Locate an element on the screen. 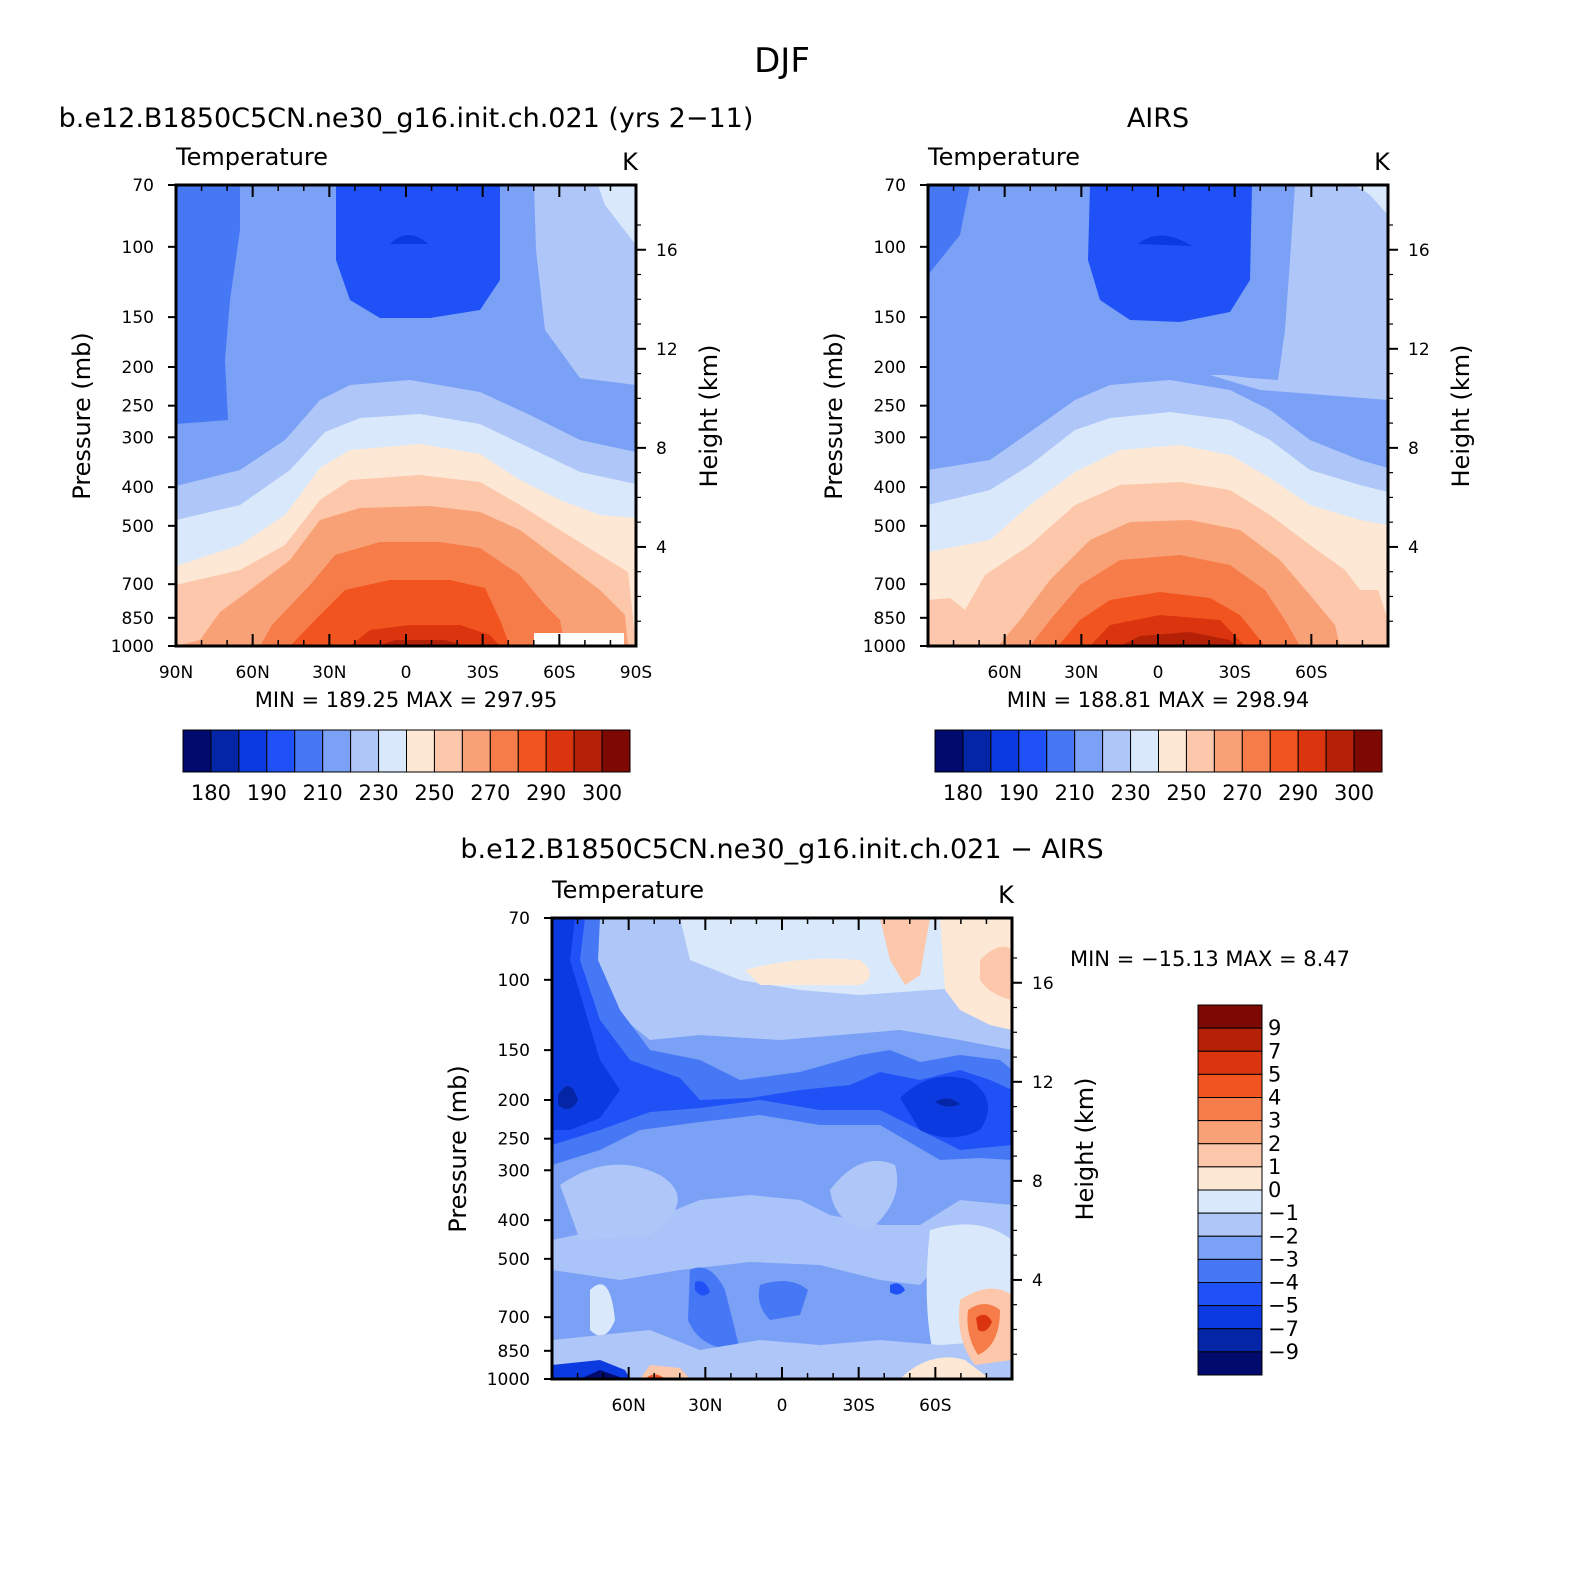 This screenshot has width=1575, height=1578. colorbar-label: 290 is located at coordinates (546, 793).